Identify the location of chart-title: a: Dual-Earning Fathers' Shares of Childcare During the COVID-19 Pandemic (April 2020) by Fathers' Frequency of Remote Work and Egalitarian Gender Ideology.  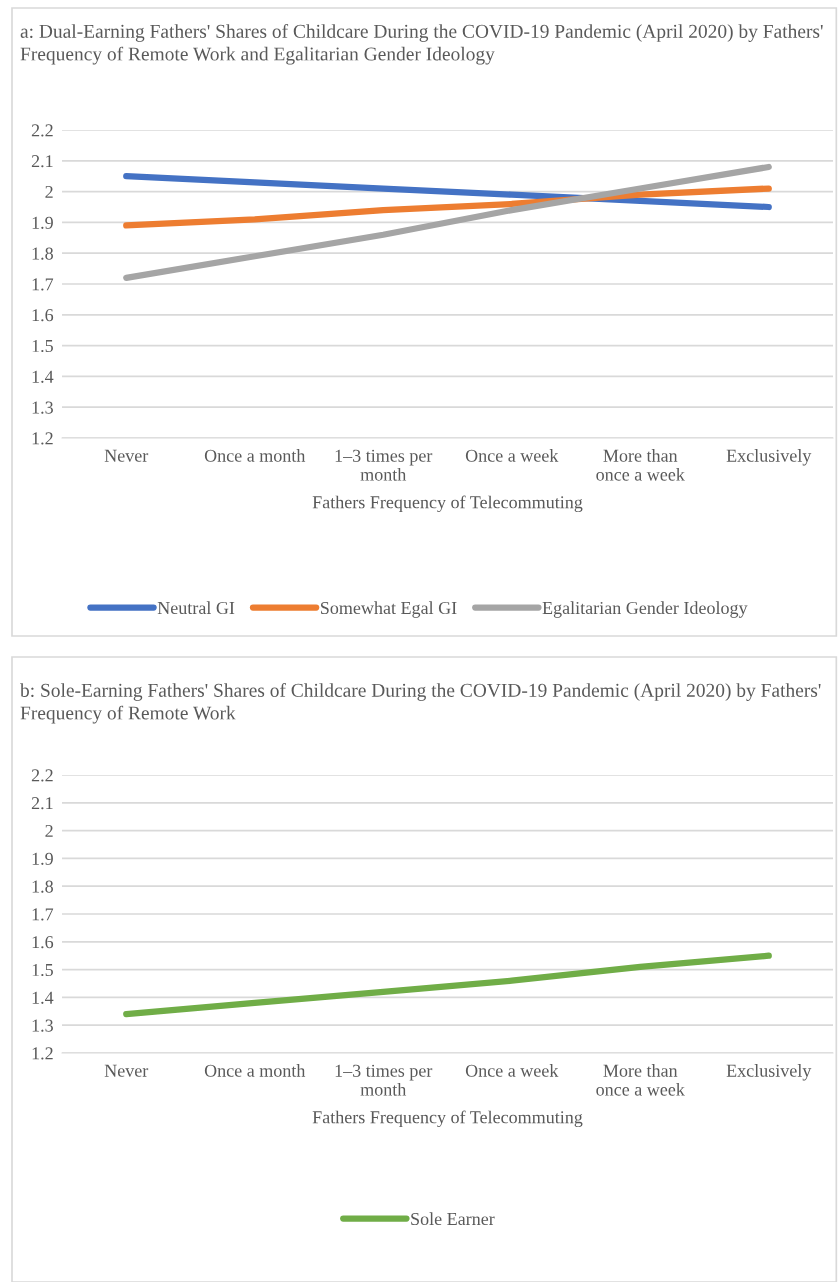
(421, 44).